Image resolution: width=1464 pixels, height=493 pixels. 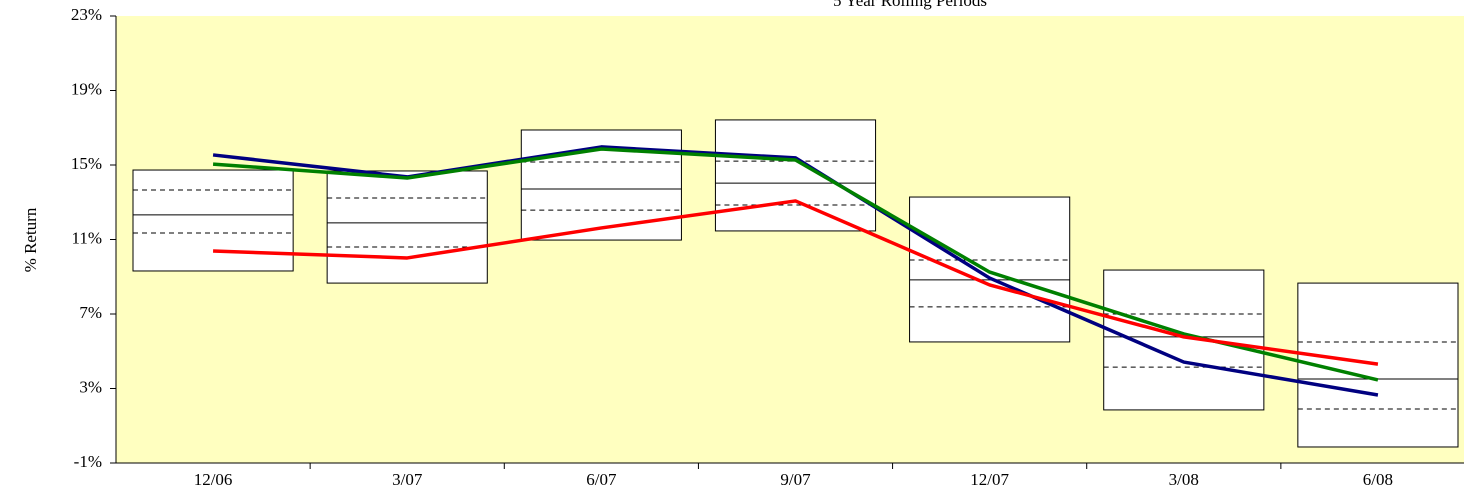 I want to click on x-tick-label: 9/07, so click(x=795, y=479).